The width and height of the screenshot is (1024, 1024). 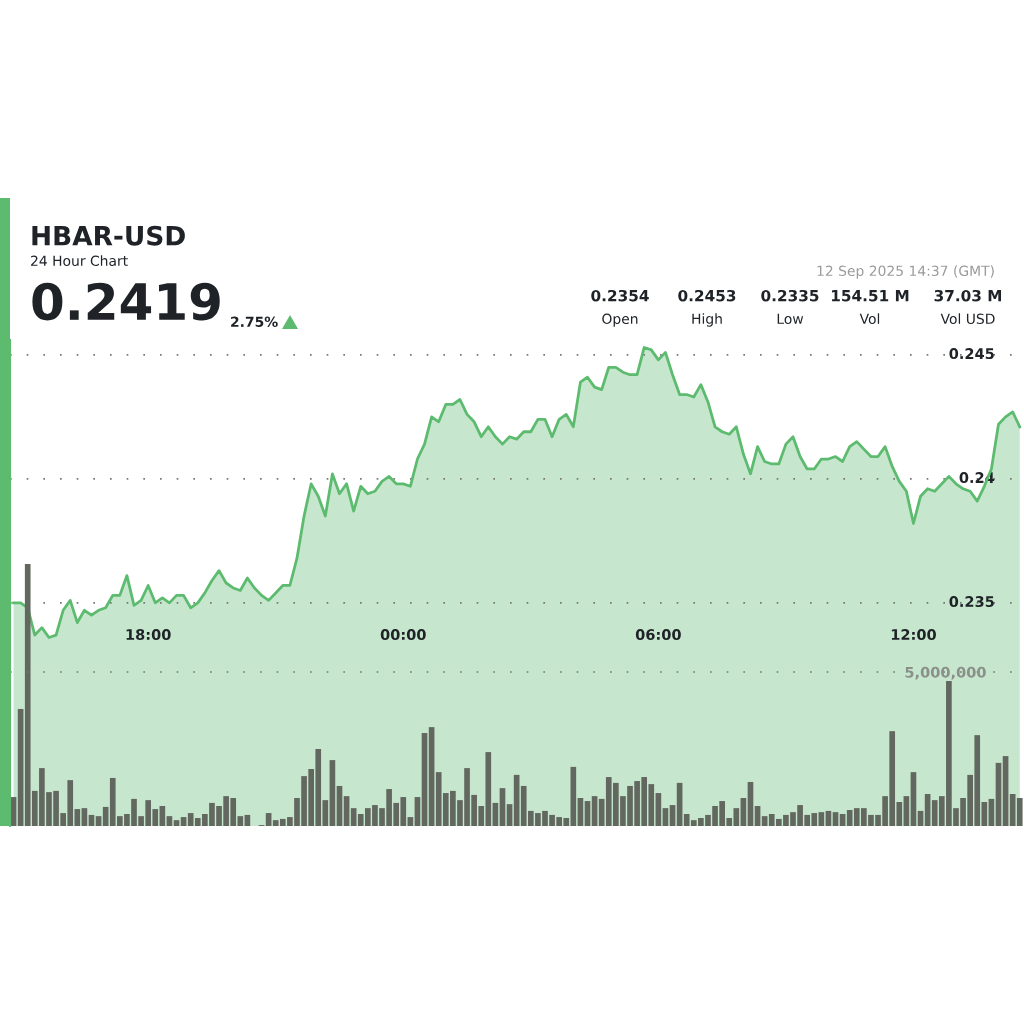 What do you see at coordinates (967, 319) in the screenshot?
I see `text: Vol USD` at bounding box center [967, 319].